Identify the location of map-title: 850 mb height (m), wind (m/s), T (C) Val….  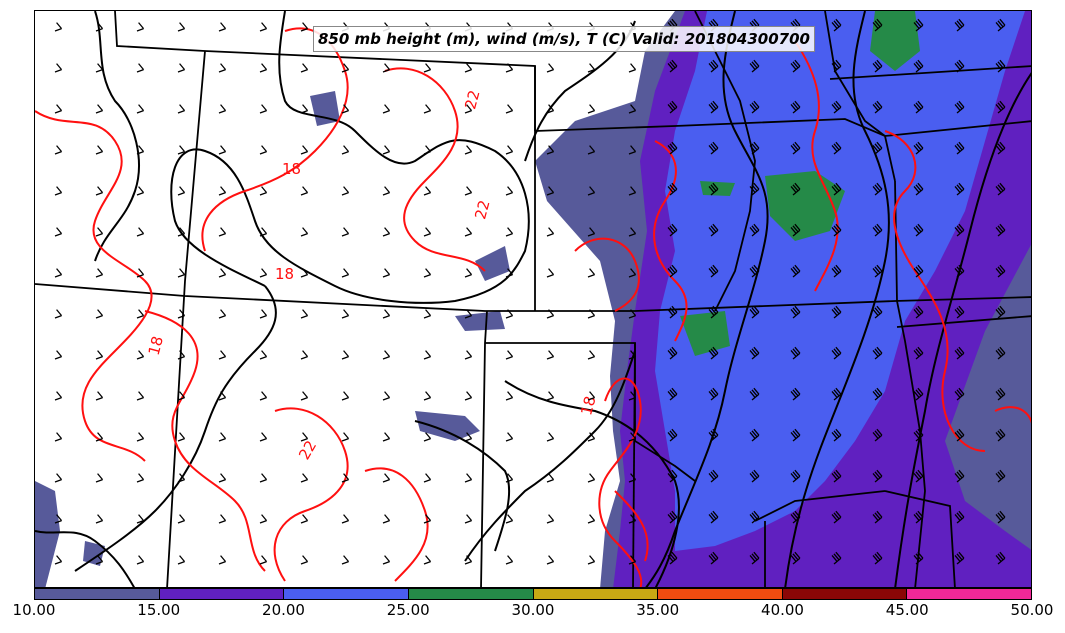
(564, 39).